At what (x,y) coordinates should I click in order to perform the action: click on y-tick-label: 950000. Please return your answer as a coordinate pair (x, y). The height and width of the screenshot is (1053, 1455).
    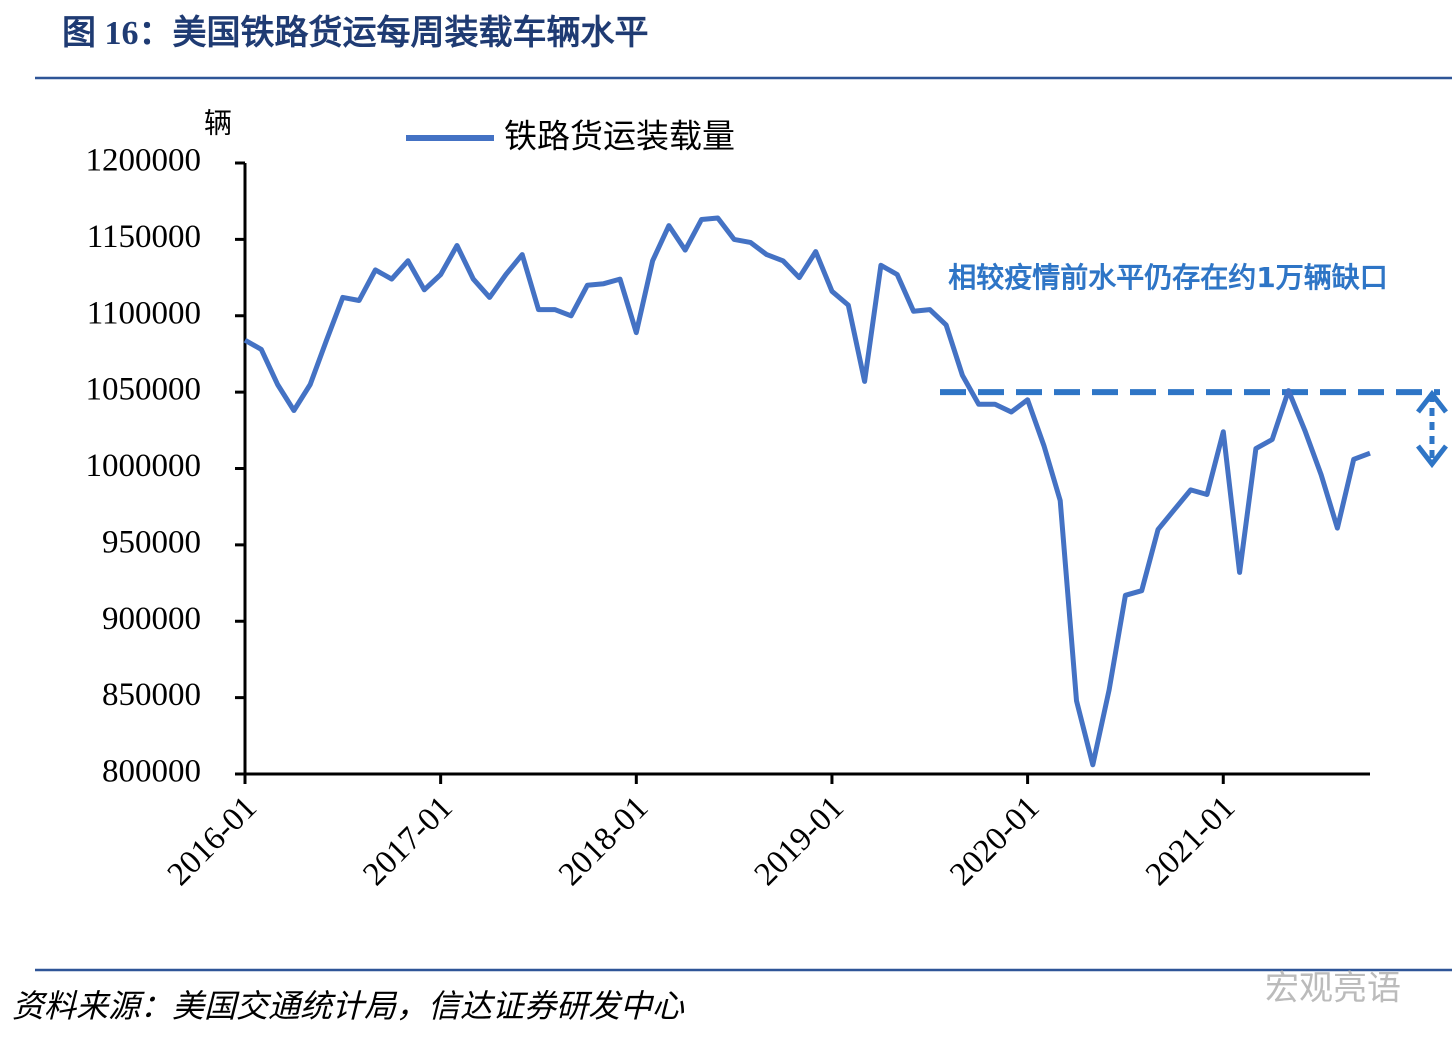
    Looking at the image, I should click on (151, 542).